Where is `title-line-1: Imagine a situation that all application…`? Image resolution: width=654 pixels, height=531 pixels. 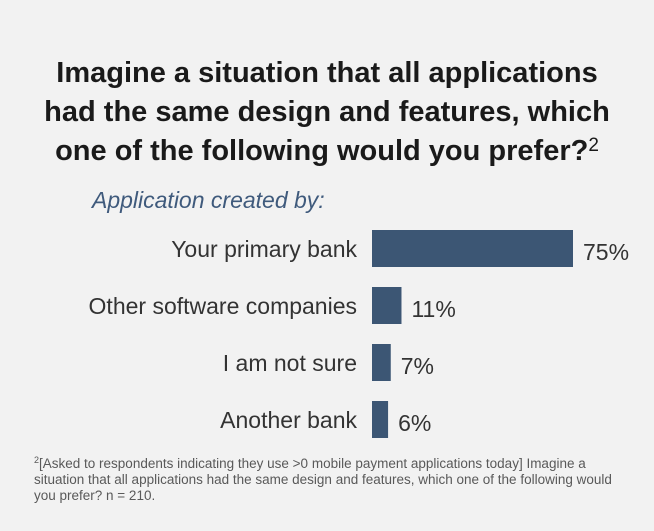 title-line-1: Imagine a situation that all application… is located at coordinates (327, 73).